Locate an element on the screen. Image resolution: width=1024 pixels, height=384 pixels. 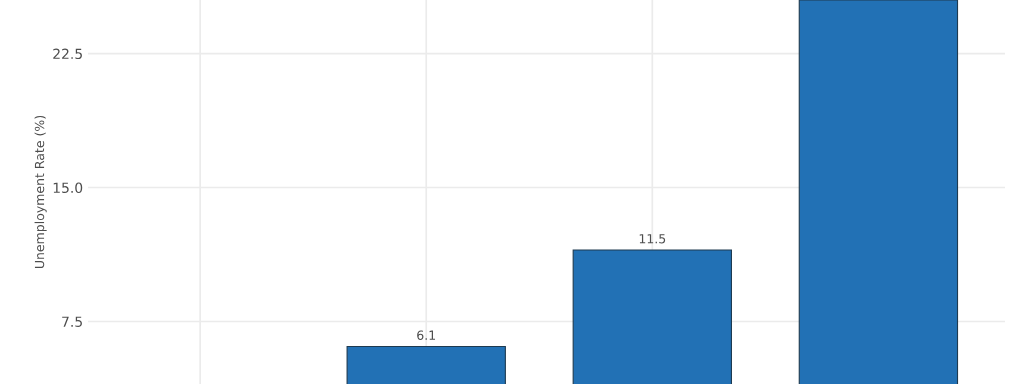
y-axis-title: Unemployment Rate (%) is located at coordinates (40, 192).